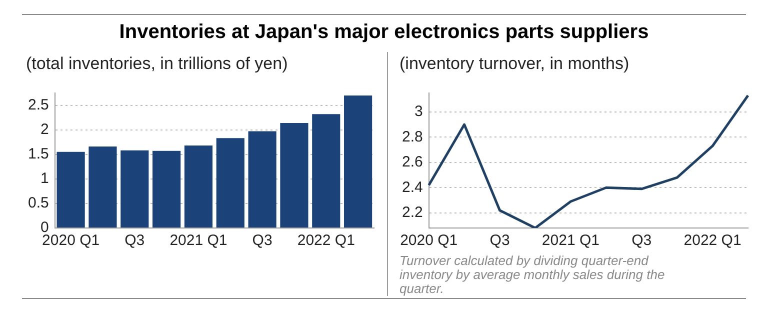 The width and height of the screenshot is (768, 319). I want to click on chart-title: Inventories at Japan's major electronics parts suppliers, so click(384, 32).